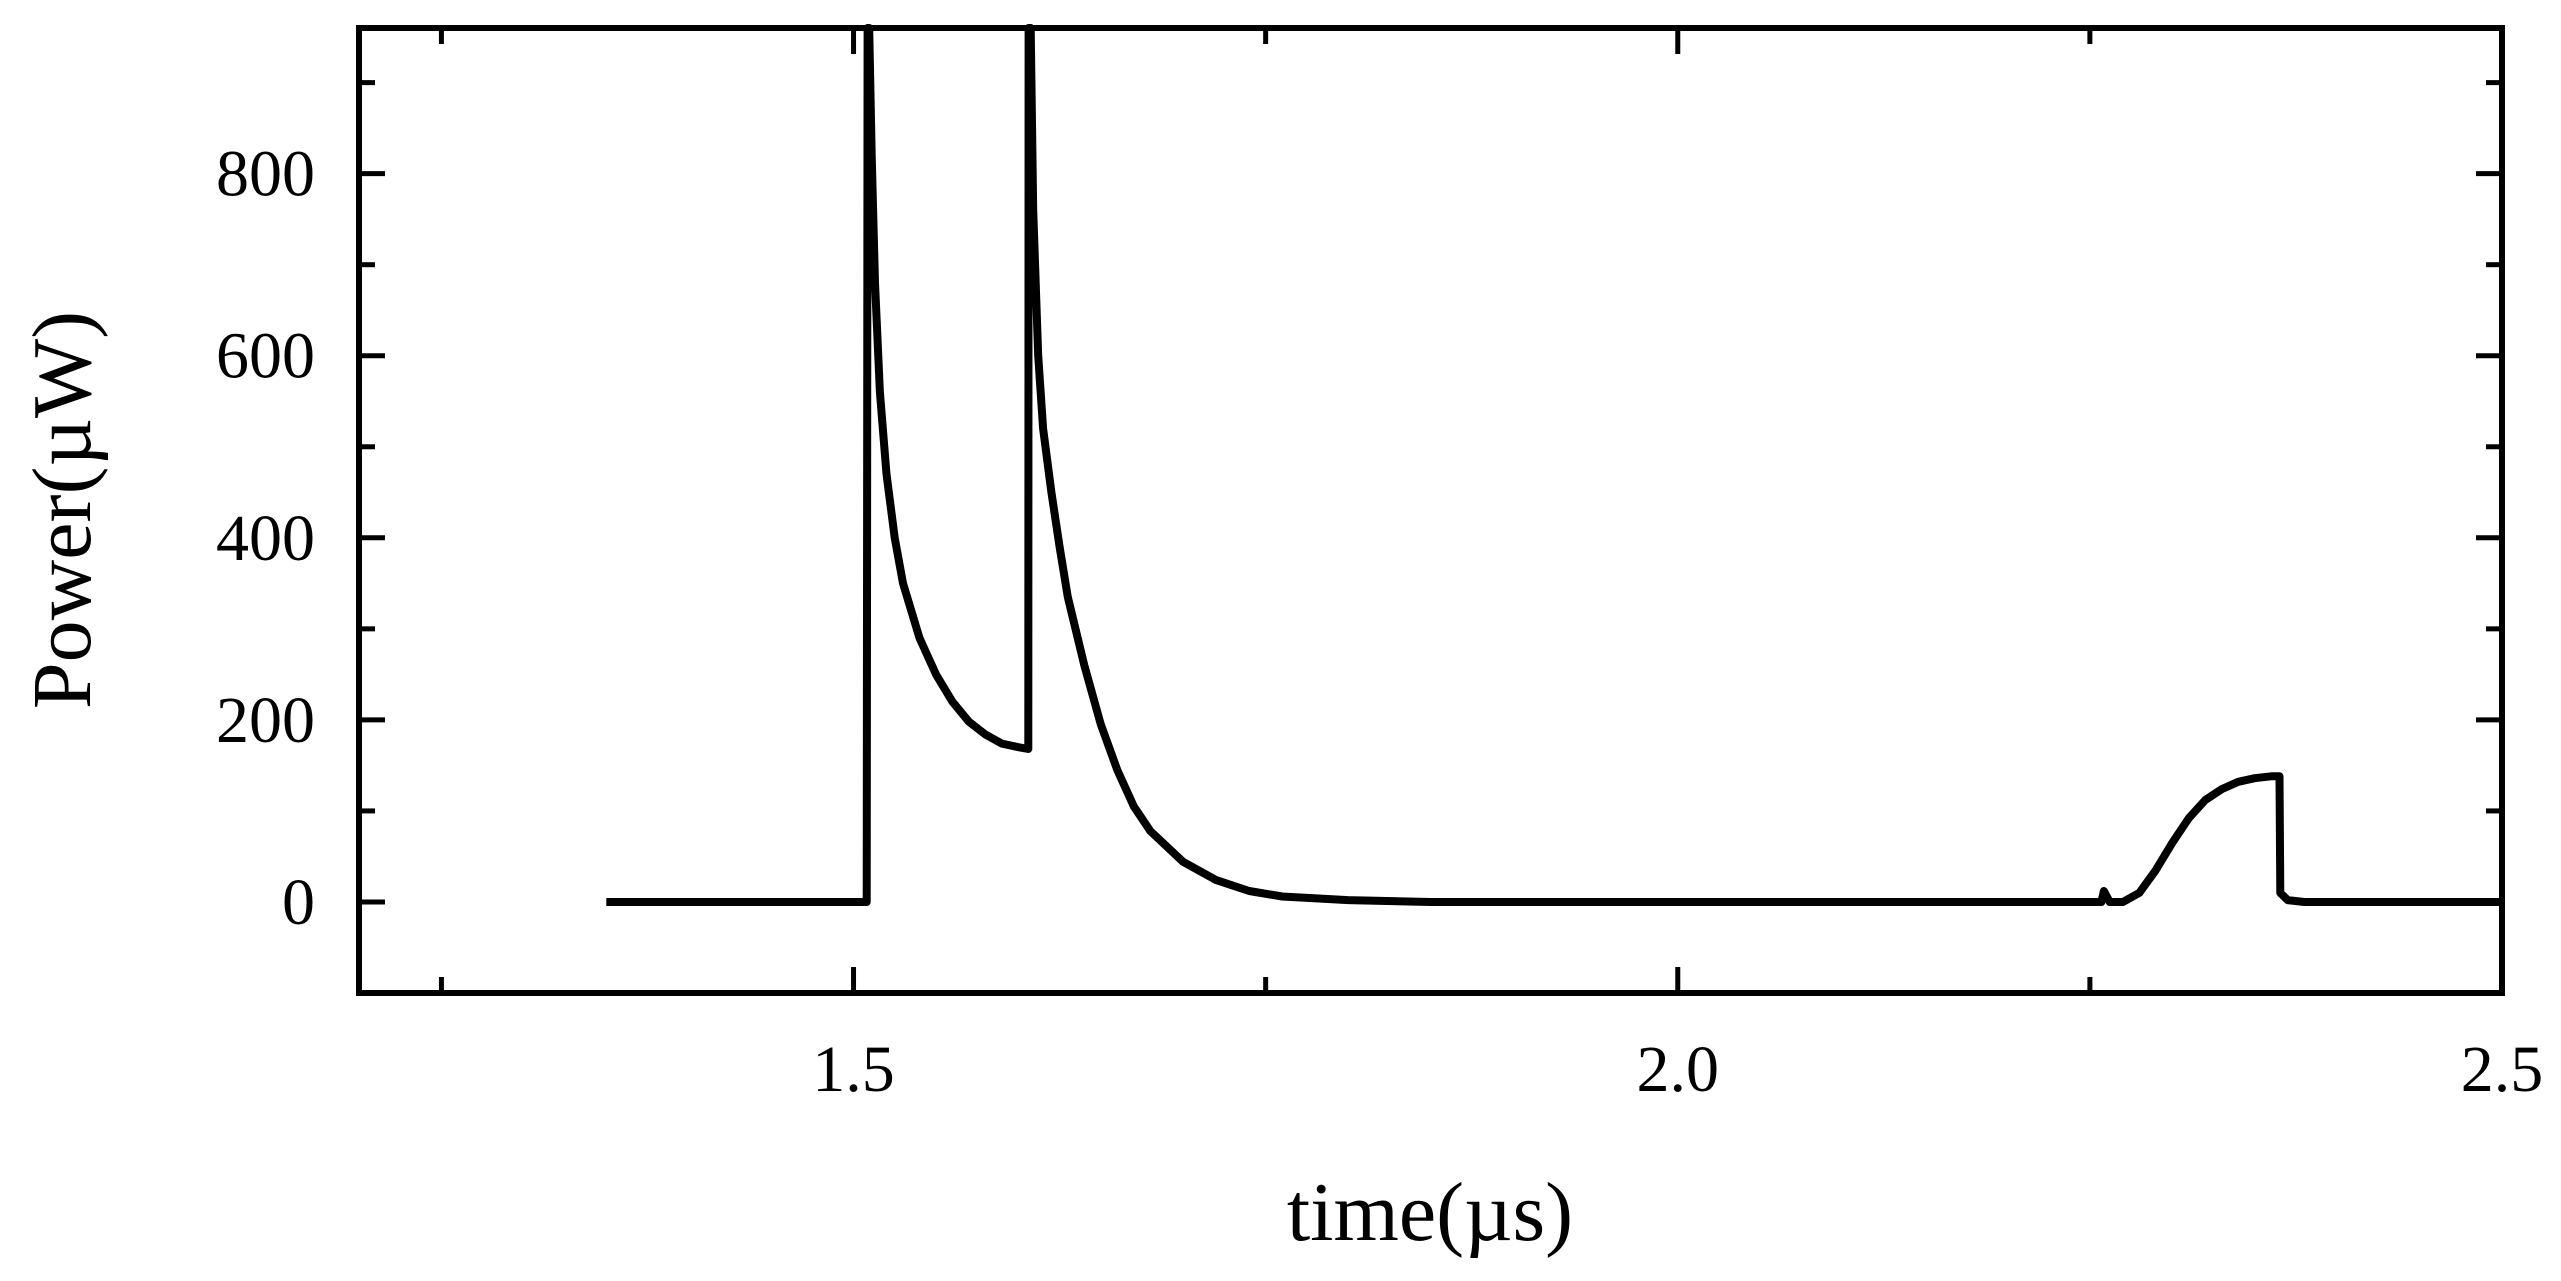 This screenshot has height=1281, width=2561. What do you see at coordinates (265, 538) in the screenshot?
I see `y-tick-label: 400` at bounding box center [265, 538].